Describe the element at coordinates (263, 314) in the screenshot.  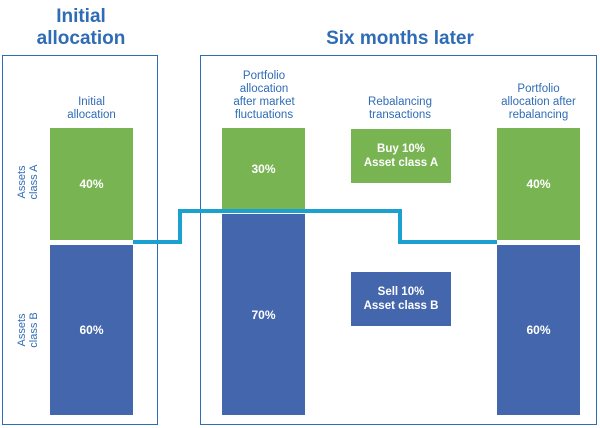
I see `fluctuation-class-b-bar: 70%` at that location.